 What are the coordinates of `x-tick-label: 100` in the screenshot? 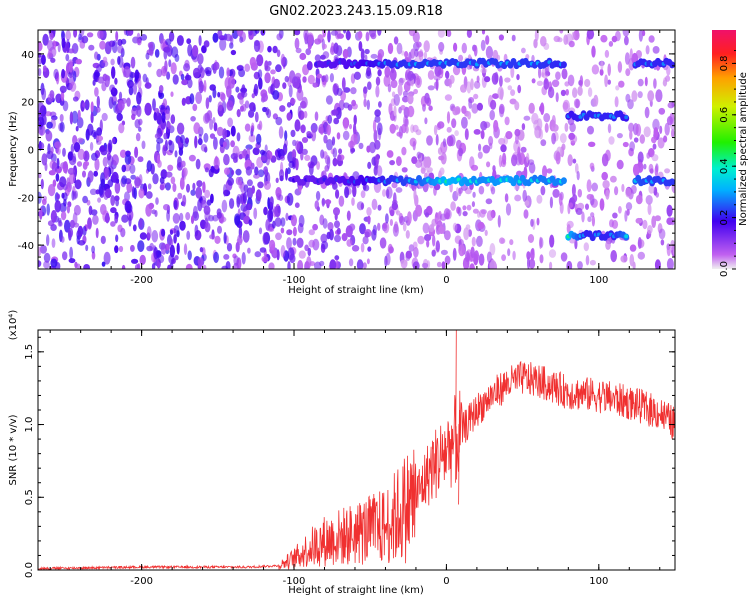 It's located at (598, 581).